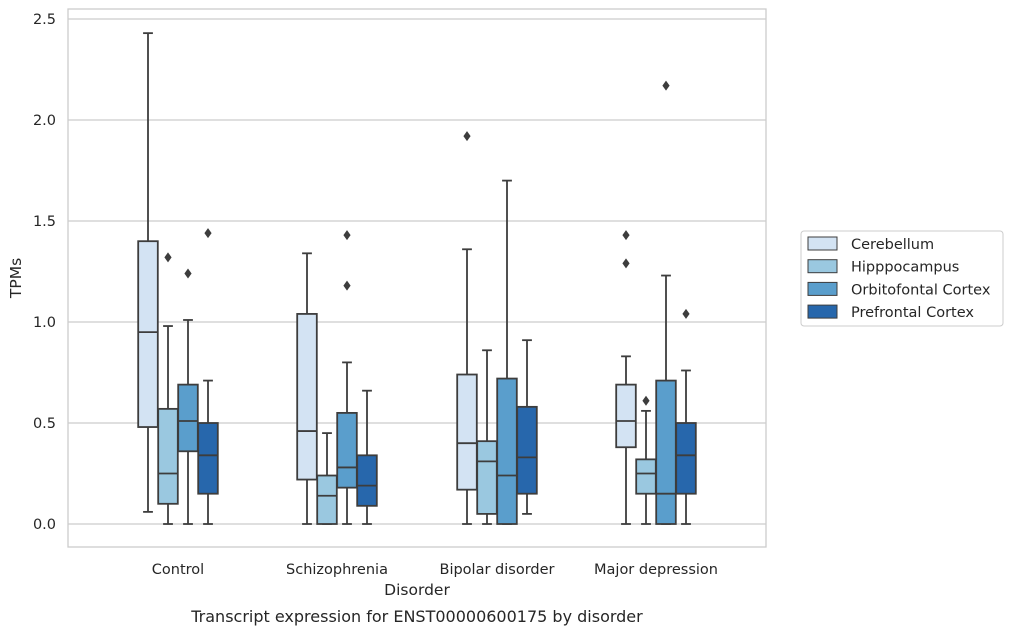  I want to click on x-tick-label: Major depression, so click(656, 570).